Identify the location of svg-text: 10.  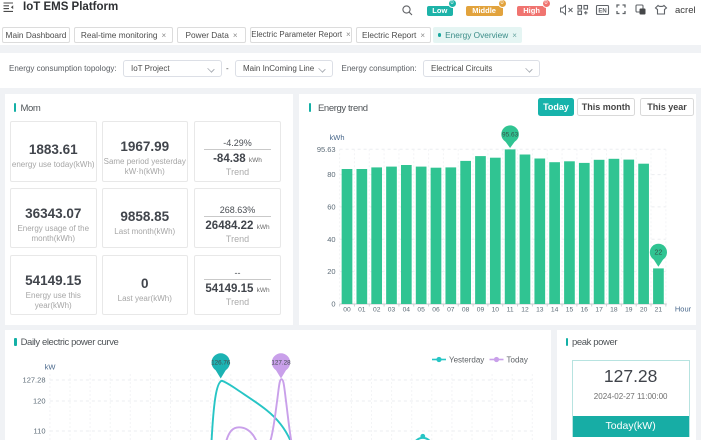
(496, 310).